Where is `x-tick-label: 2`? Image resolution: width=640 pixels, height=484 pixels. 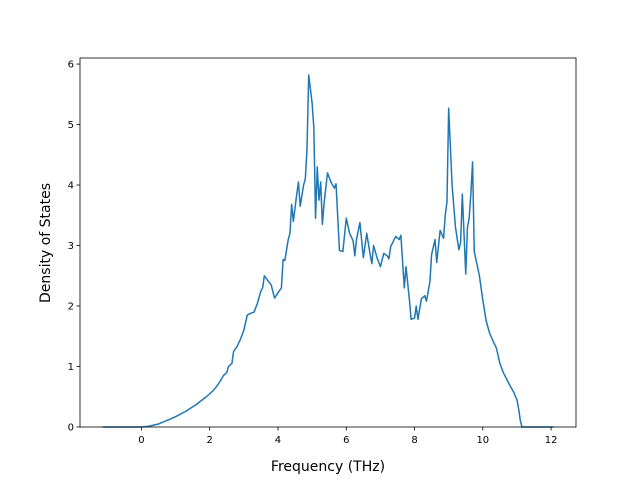 x-tick-label: 2 is located at coordinates (210, 440).